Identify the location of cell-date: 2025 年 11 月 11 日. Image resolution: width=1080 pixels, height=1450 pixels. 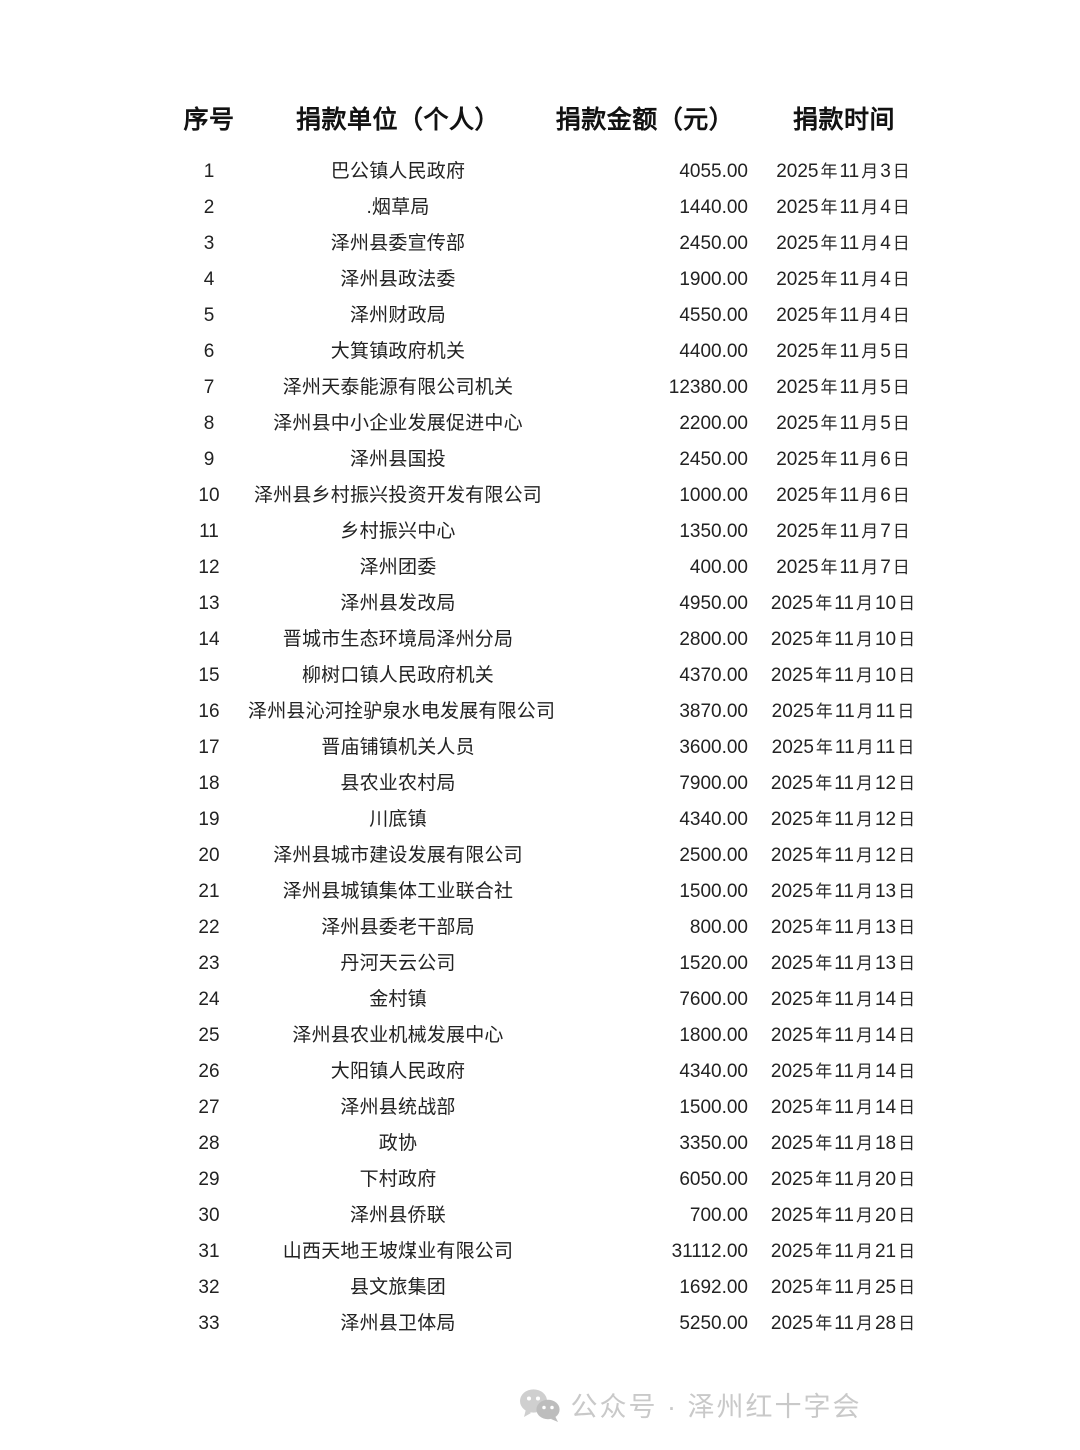
(844, 712).